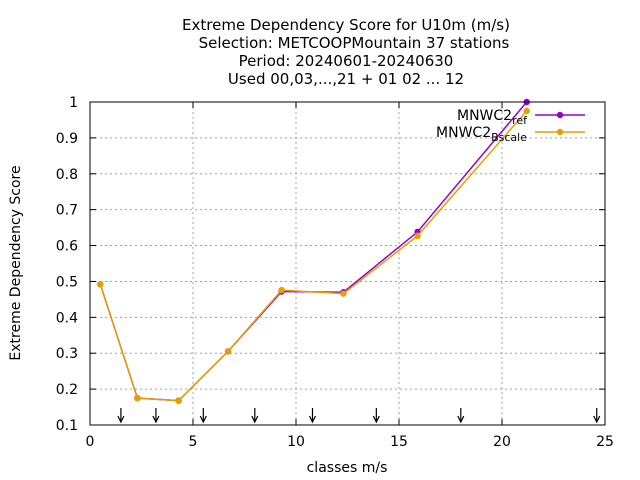  I want to click on legend-entry-1: MNWC2Bscale, so click(510, 134).